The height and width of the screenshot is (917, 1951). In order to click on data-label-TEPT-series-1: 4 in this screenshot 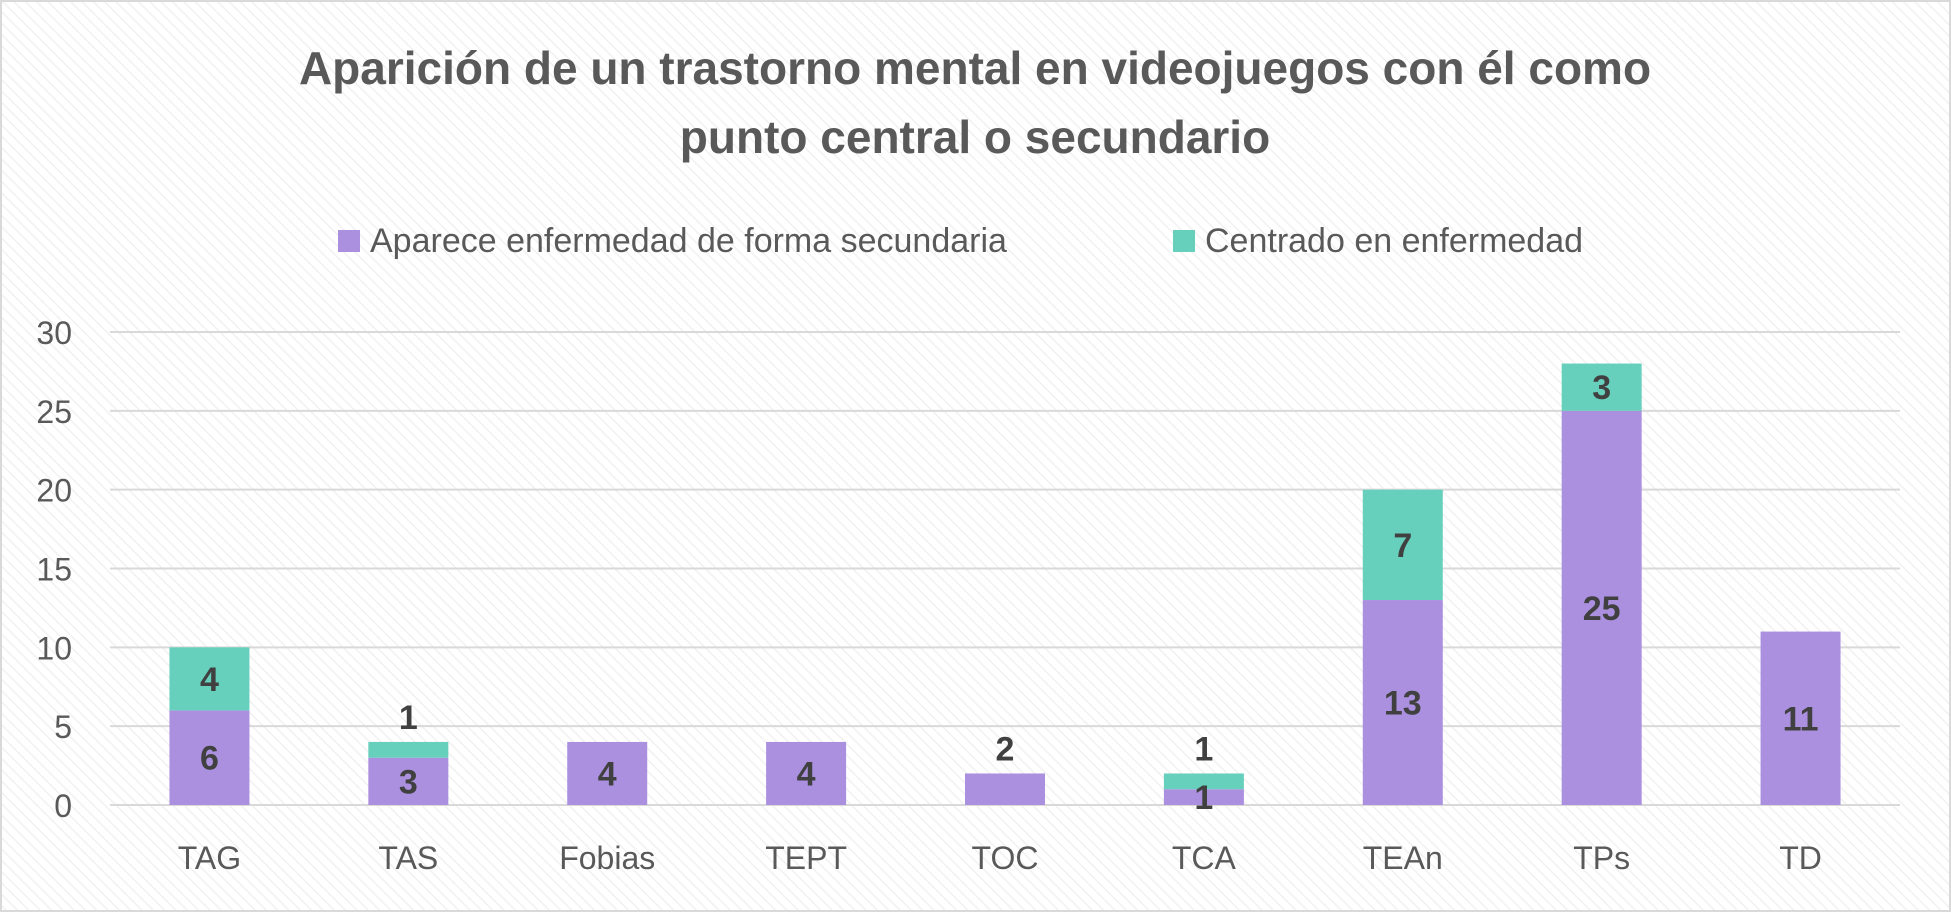, I will do `click(806, 774)`.